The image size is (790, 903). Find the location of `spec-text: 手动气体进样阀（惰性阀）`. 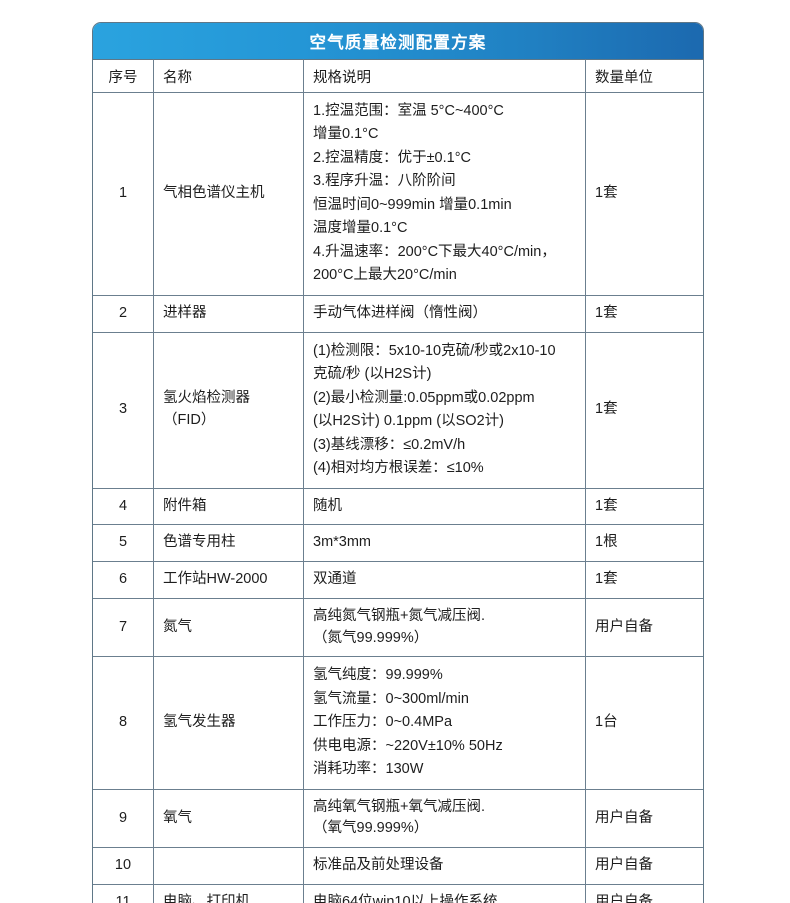

spec-text: 手动气体进样阀（惰性阀） is located at coordinates (400, 312).